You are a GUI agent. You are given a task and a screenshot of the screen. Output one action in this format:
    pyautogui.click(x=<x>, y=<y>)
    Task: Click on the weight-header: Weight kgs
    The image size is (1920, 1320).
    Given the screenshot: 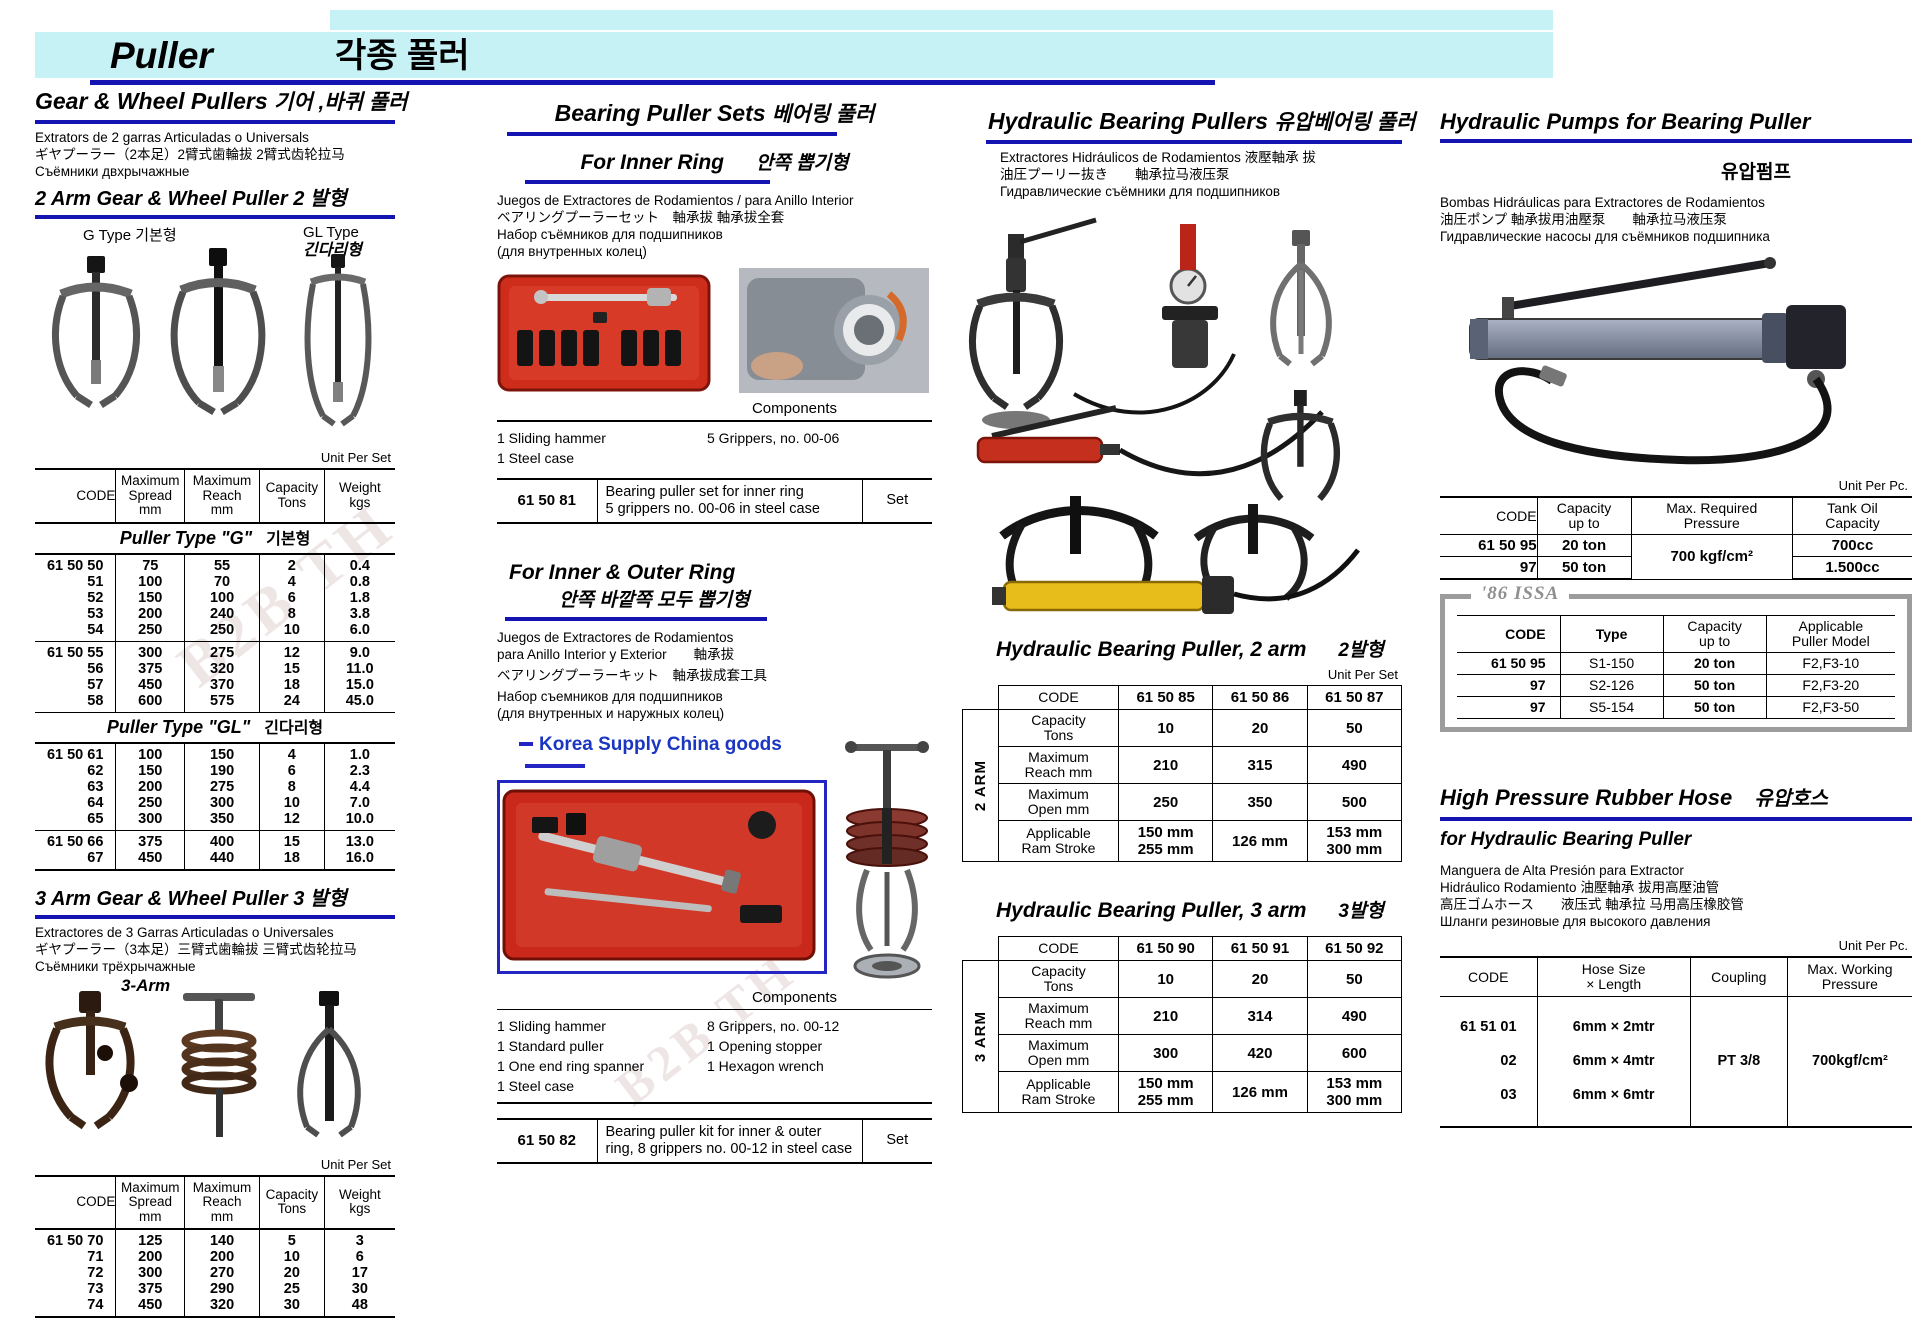 What is the action you would take?
    pyautogui.click(x=359, y=496)
    